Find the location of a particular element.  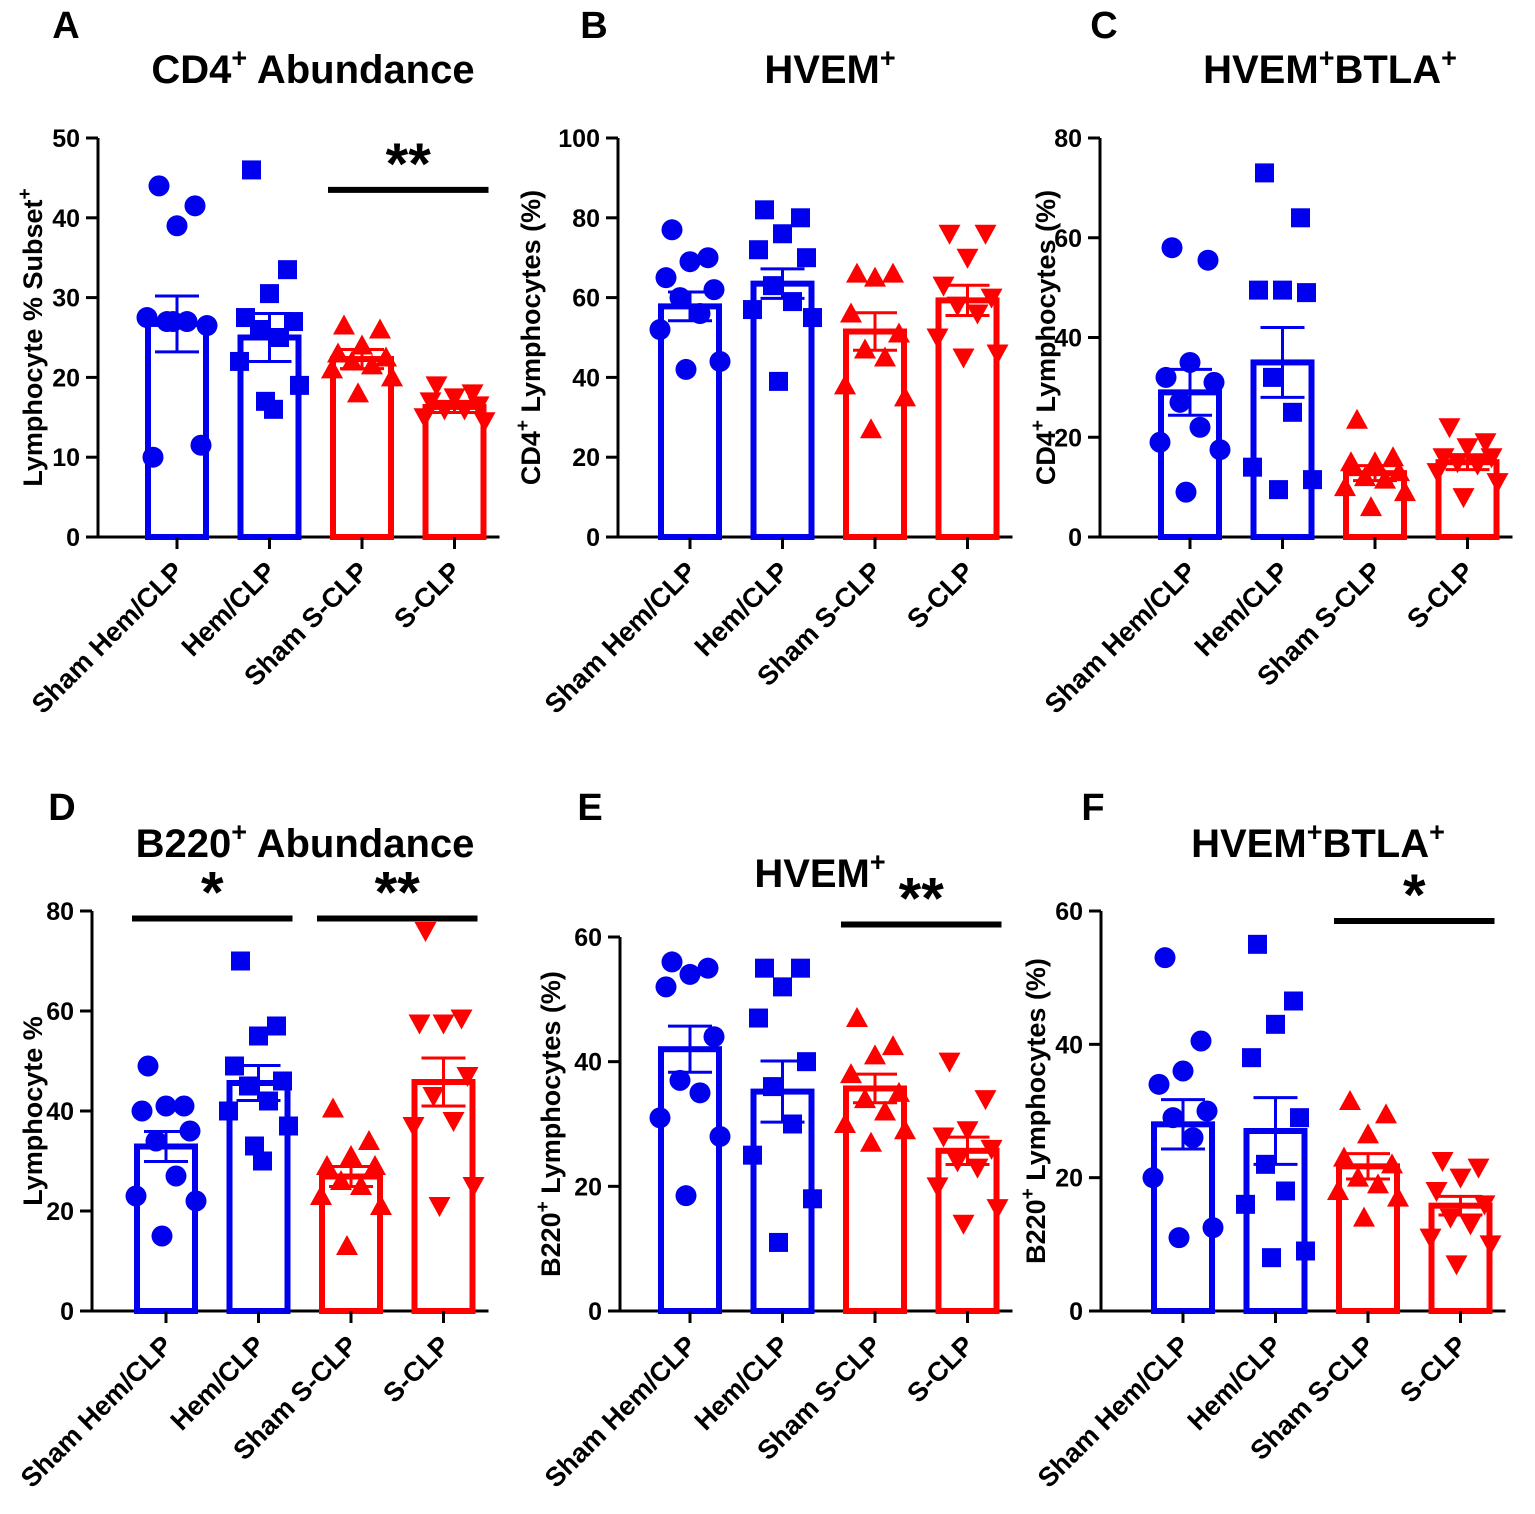

y-tick-label: 20 is located at coordinates (588, 1187).